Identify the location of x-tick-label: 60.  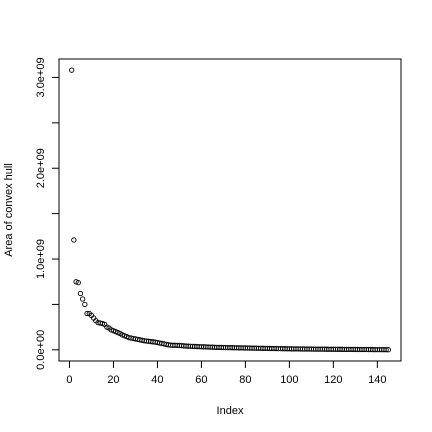
(201, 380).